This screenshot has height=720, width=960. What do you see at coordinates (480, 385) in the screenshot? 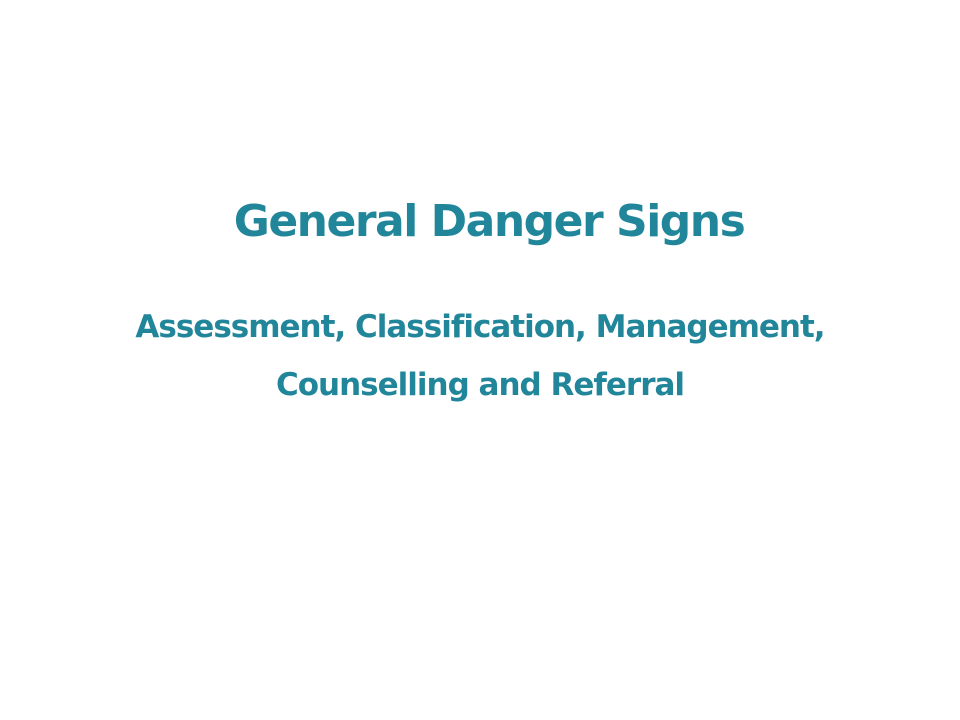
I see `subtitle-line-2: Counselling and Referral` at bounding box center [480, 385].